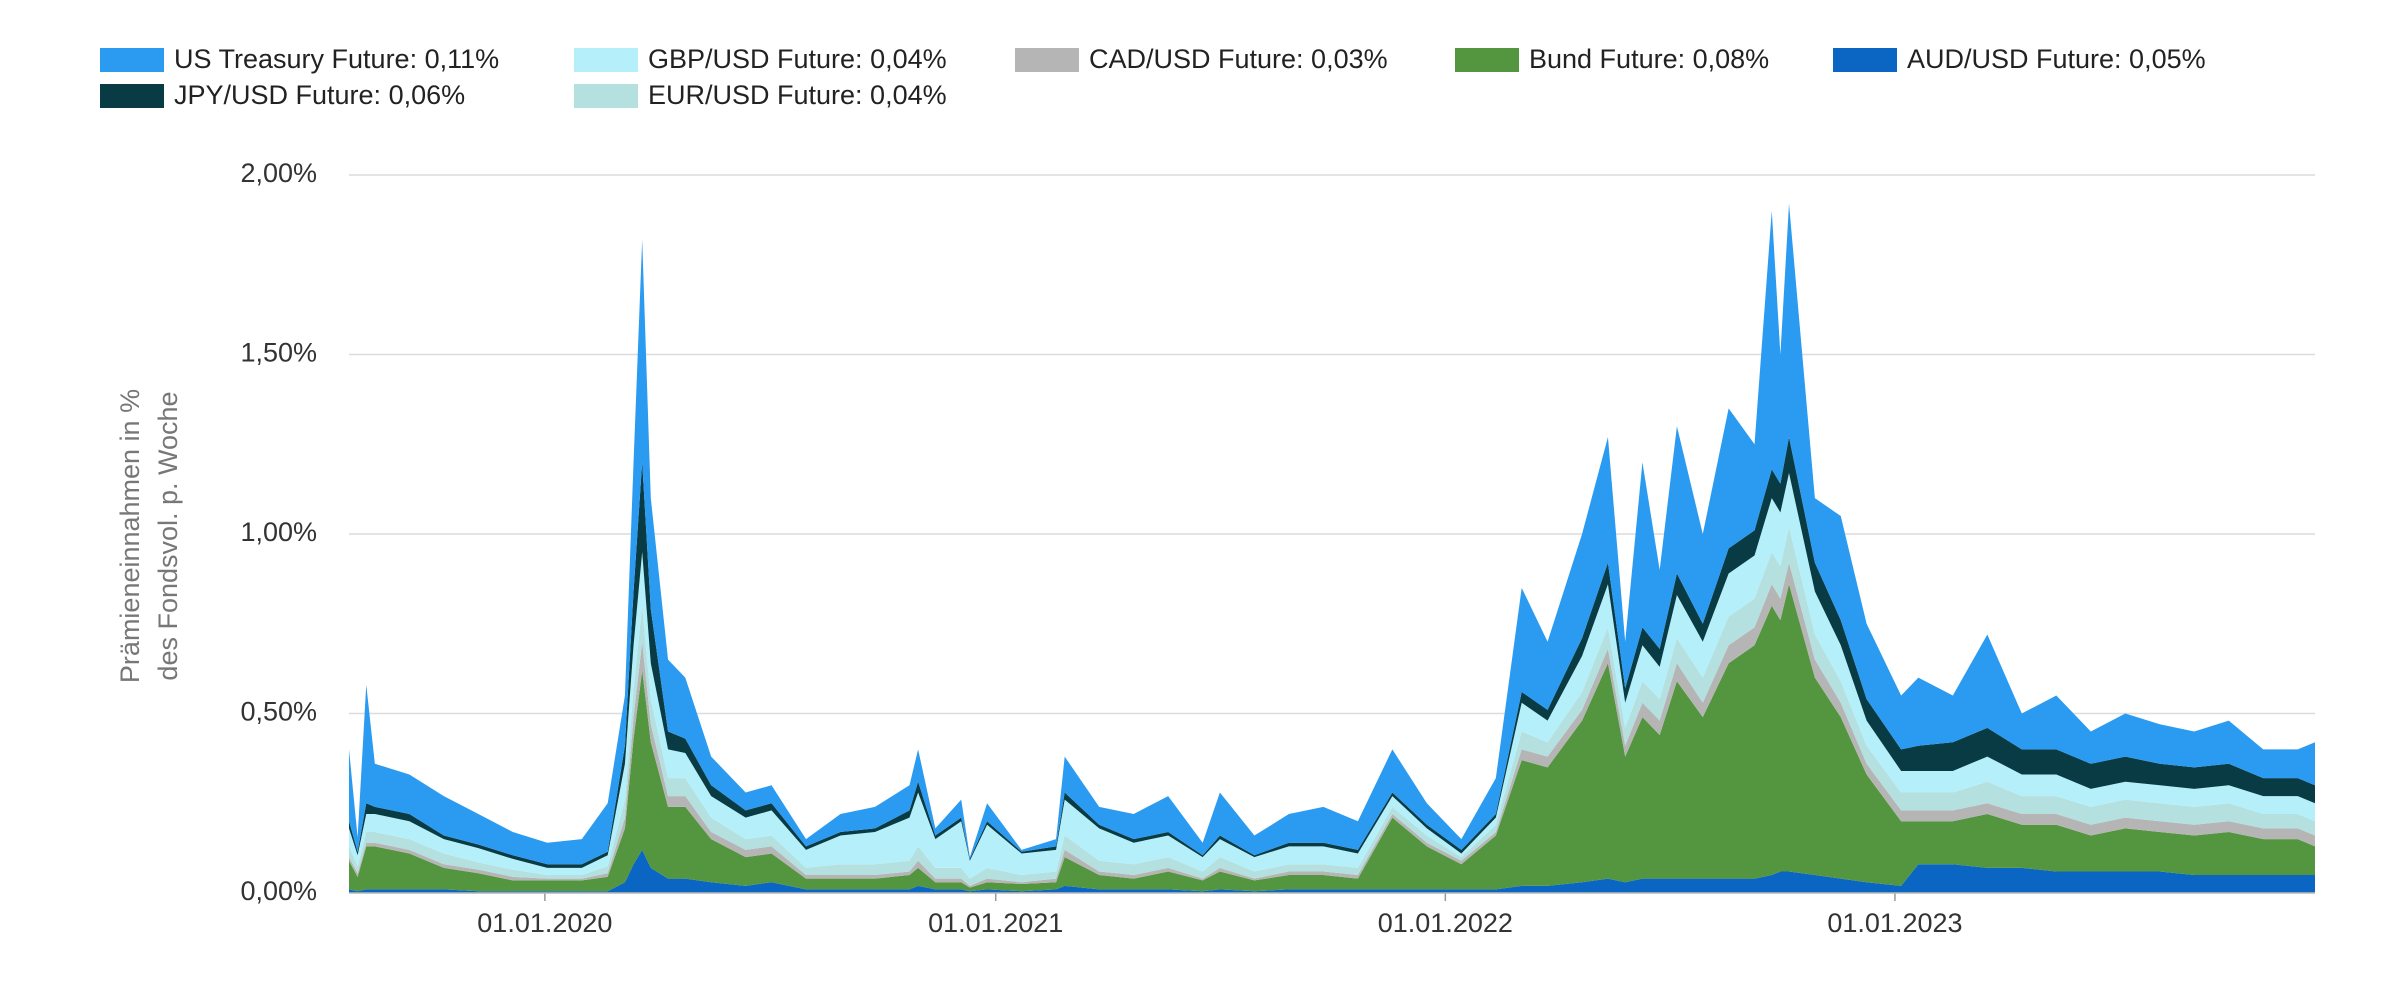 The image size is (2401, 981). What do you see at coordinates (278, 532) in the screenshot?
I see `y-tick-label: 1,00%` at bounding box center [278, 532].